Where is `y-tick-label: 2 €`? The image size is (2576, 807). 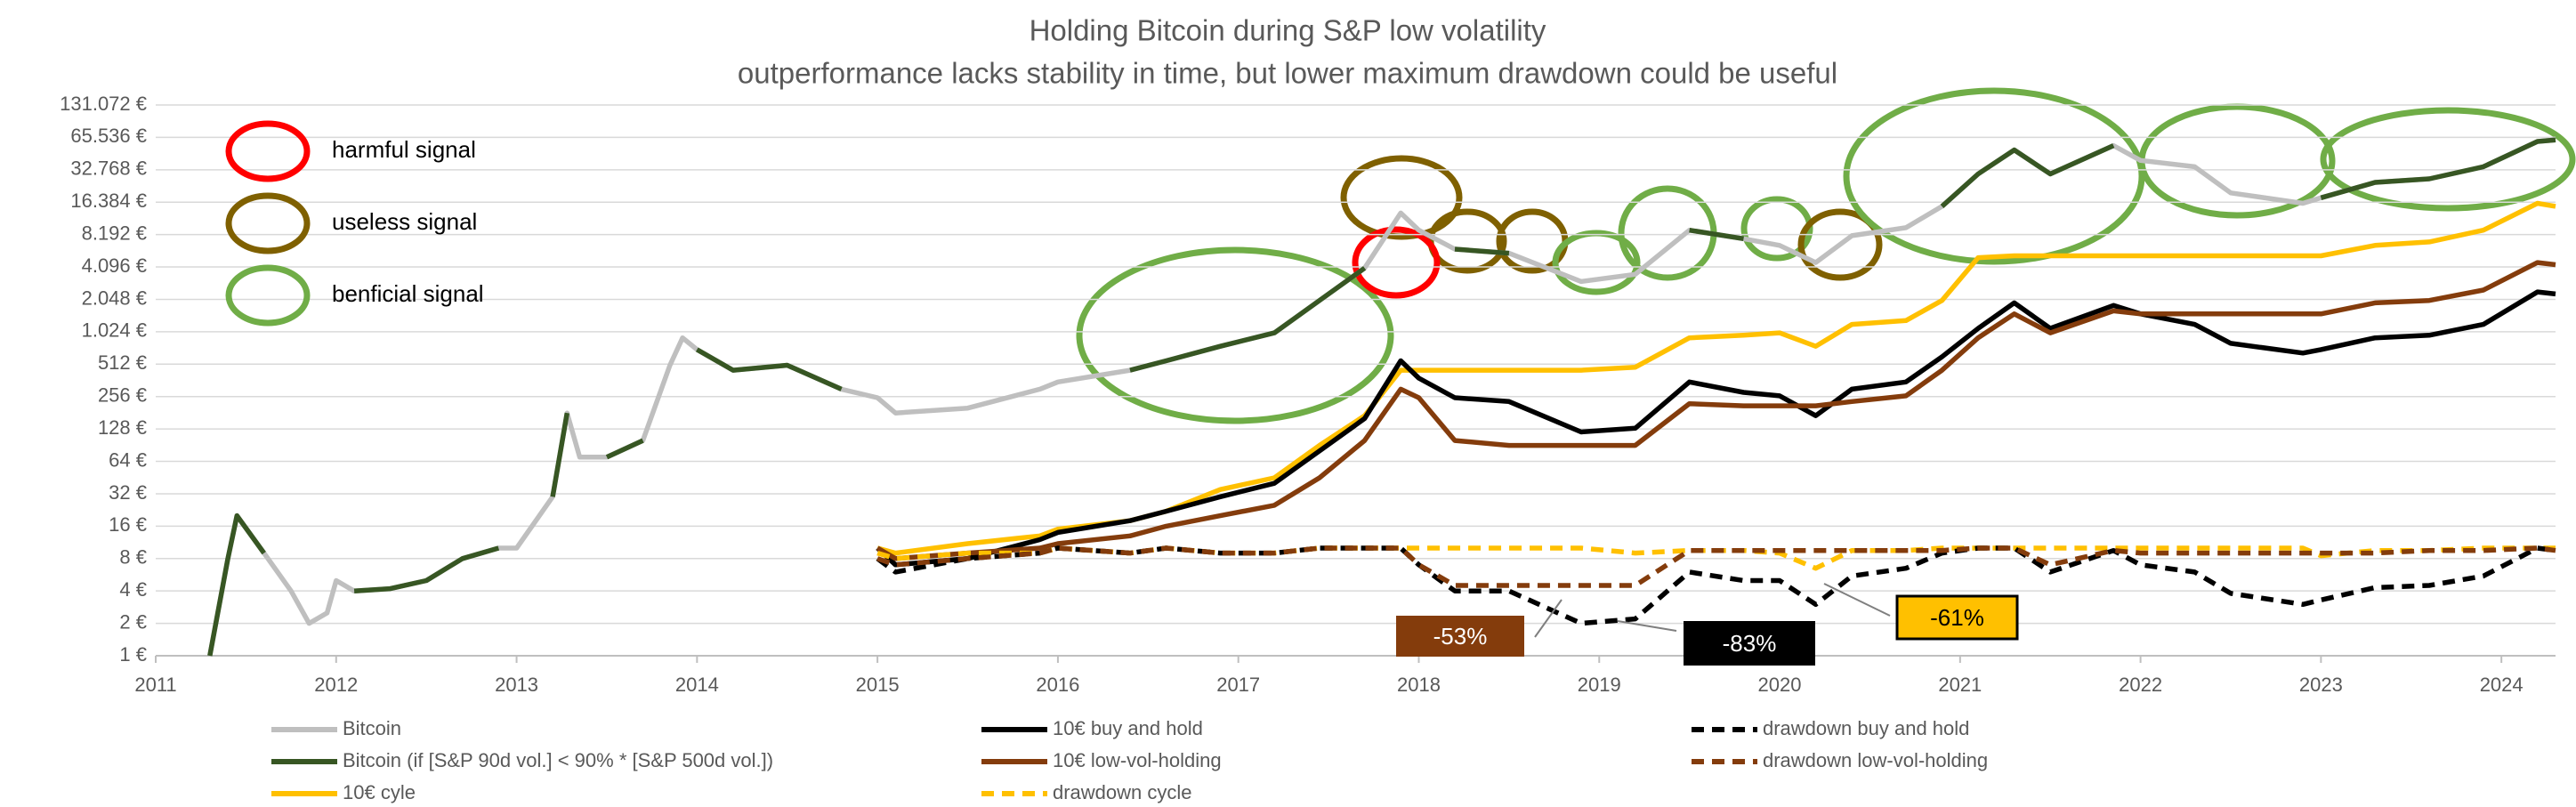
y-tick-label: 2 € is located at coordinates (133, 621).